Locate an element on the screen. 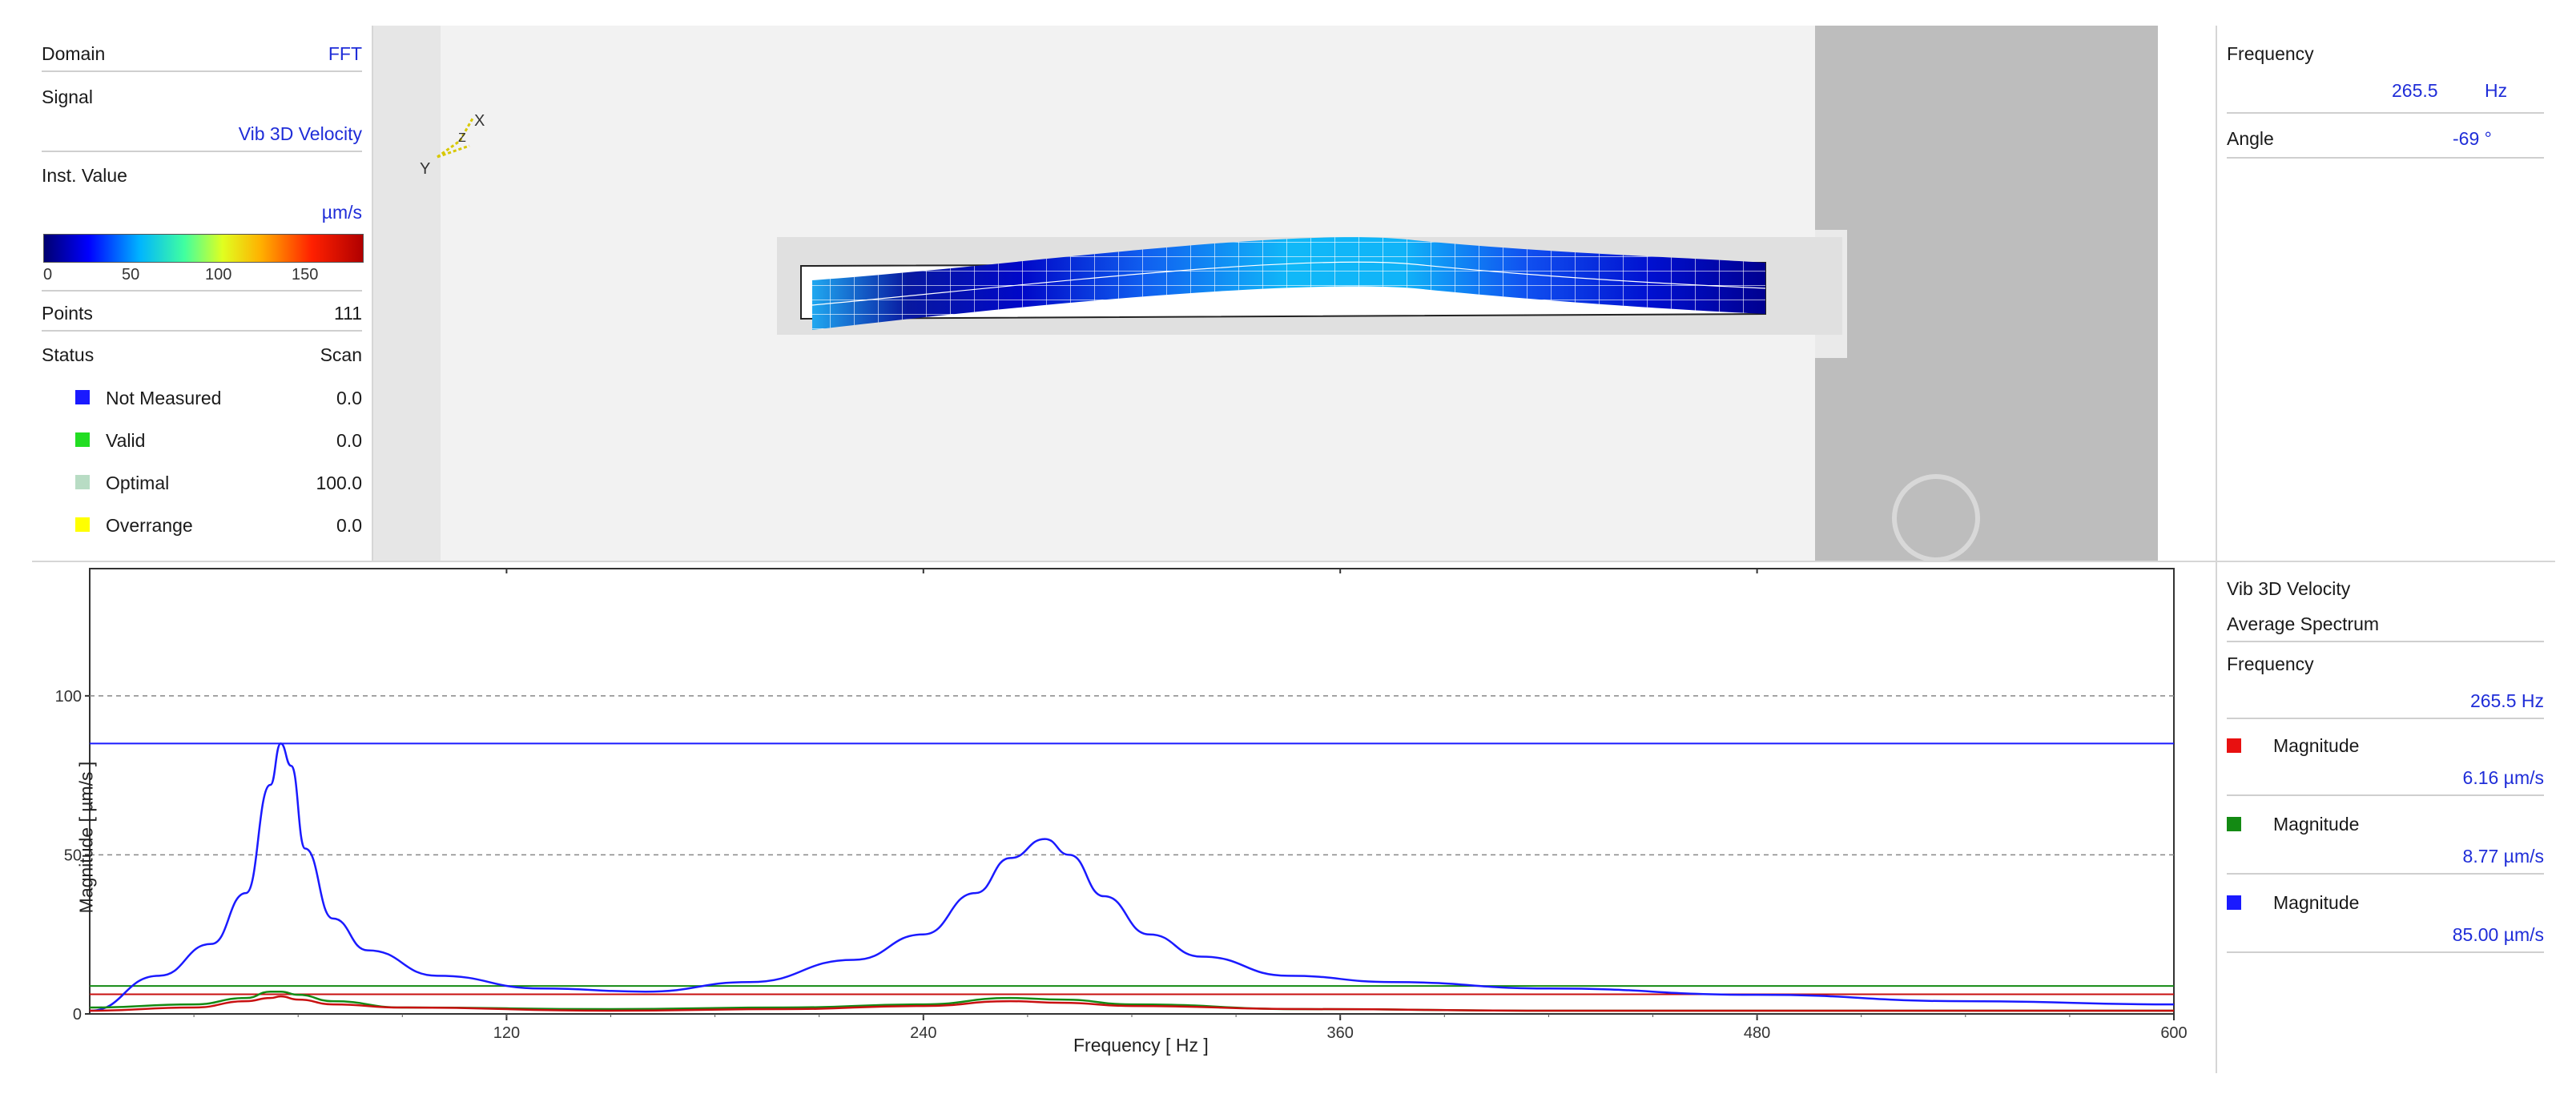  optimal-swatch is located at coordinates (82, 482).